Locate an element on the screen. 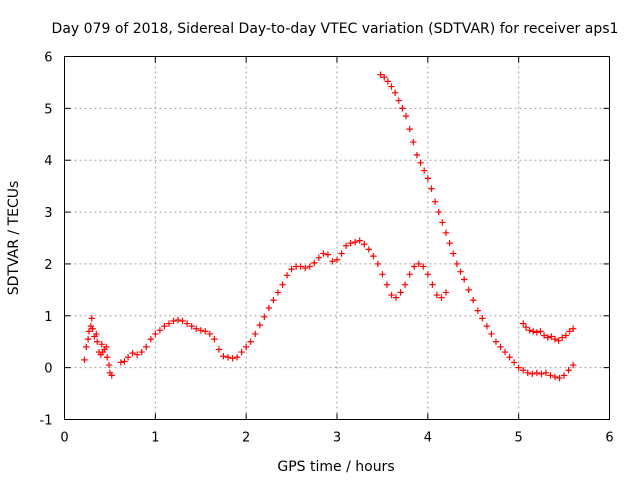  y-axis-label: SDTVAR / TECUs is located at coordinates (14, 238).